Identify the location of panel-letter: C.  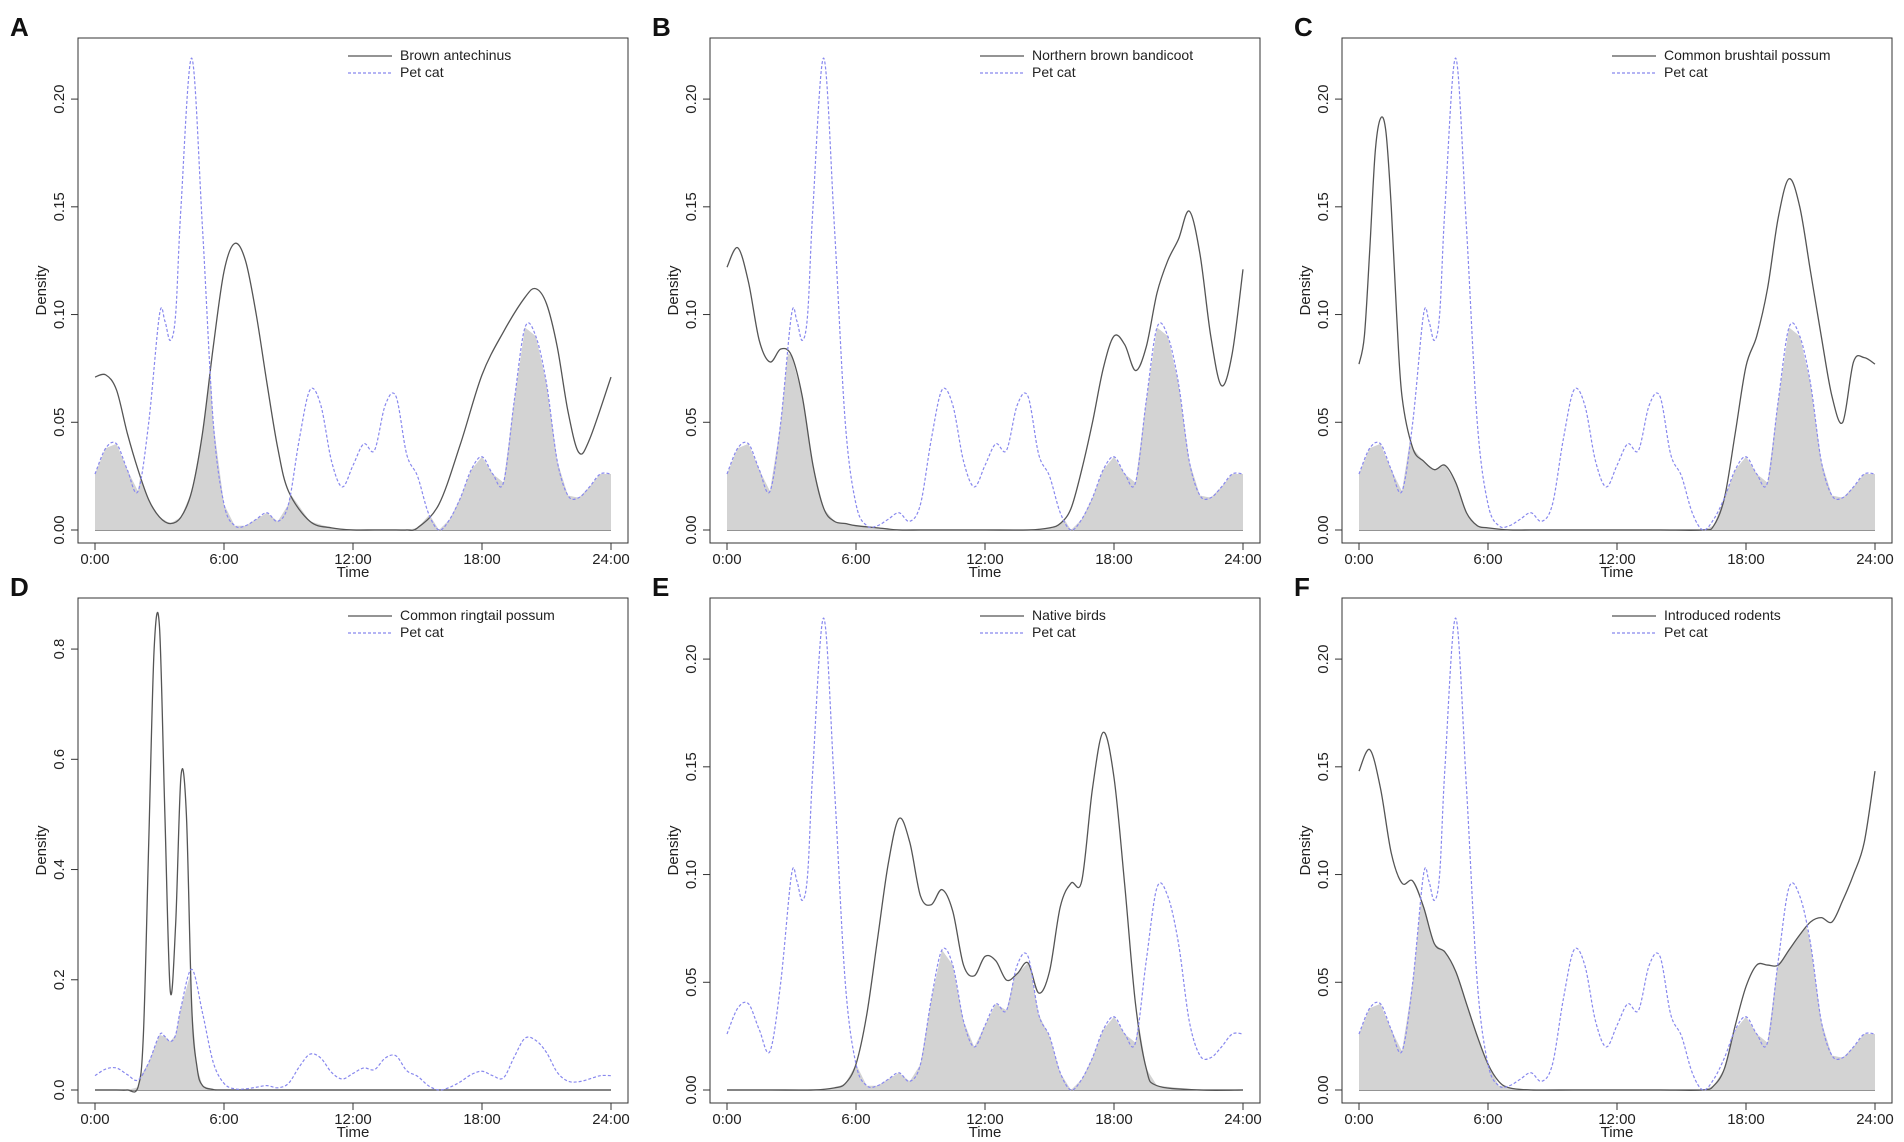
(1303, 27).